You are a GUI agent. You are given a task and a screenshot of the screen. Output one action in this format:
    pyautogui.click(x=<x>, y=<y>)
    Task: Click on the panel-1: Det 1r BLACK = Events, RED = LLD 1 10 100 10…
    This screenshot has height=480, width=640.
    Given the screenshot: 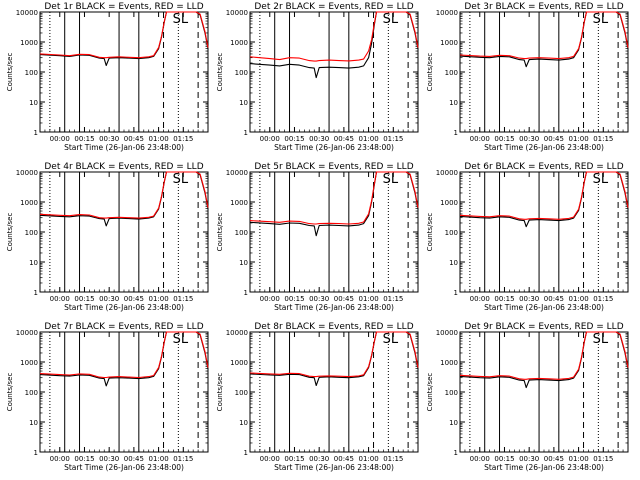 What is the action you would take?
    pyautogui.click(x=107, y=77)
    